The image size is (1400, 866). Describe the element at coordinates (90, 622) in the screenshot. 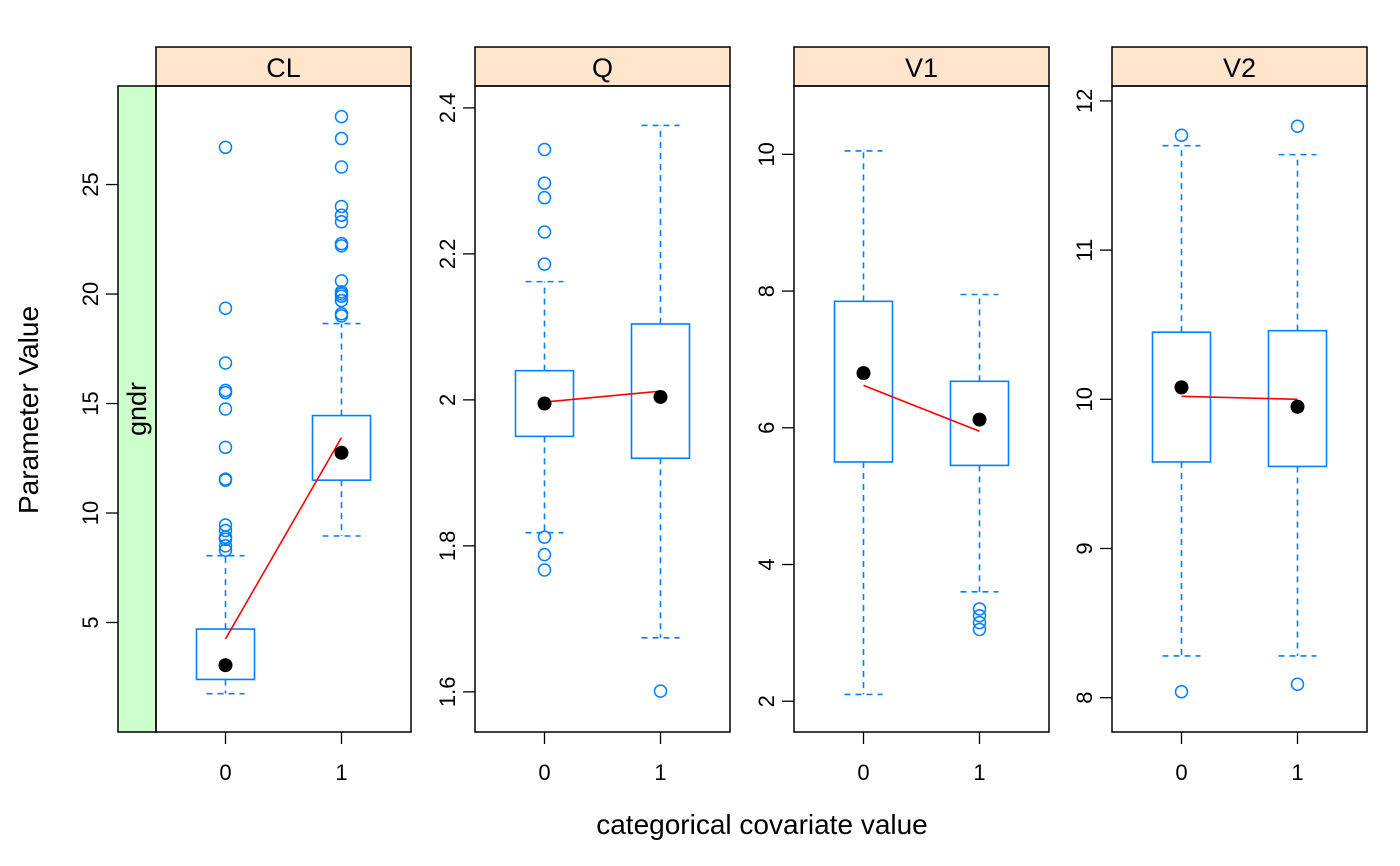

I see `y-tick-label: 5` at that location.